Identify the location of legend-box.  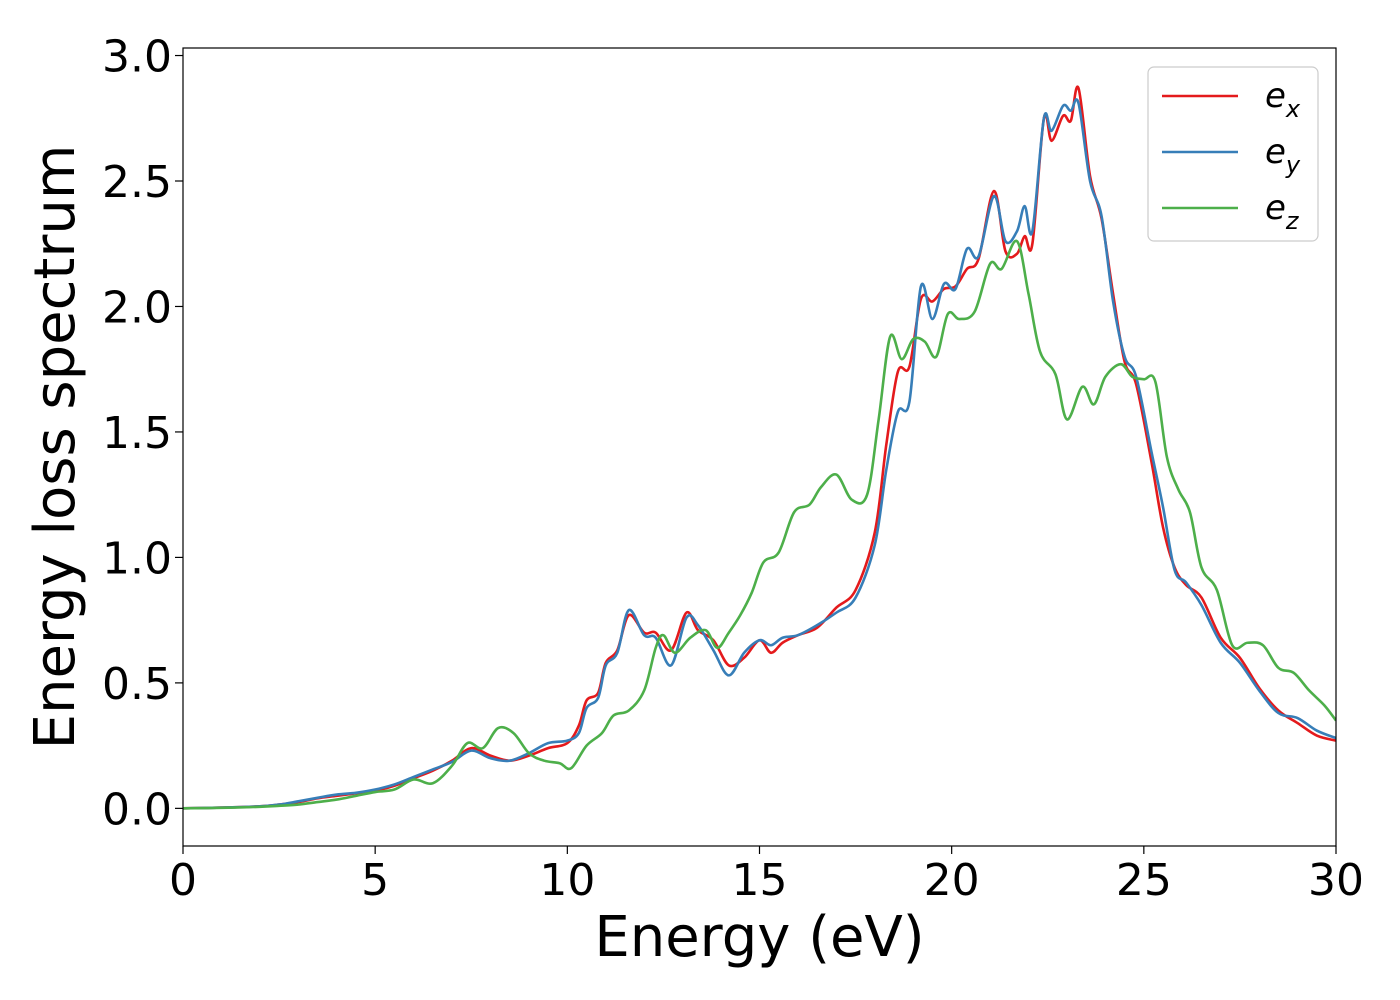
(1233, 154).